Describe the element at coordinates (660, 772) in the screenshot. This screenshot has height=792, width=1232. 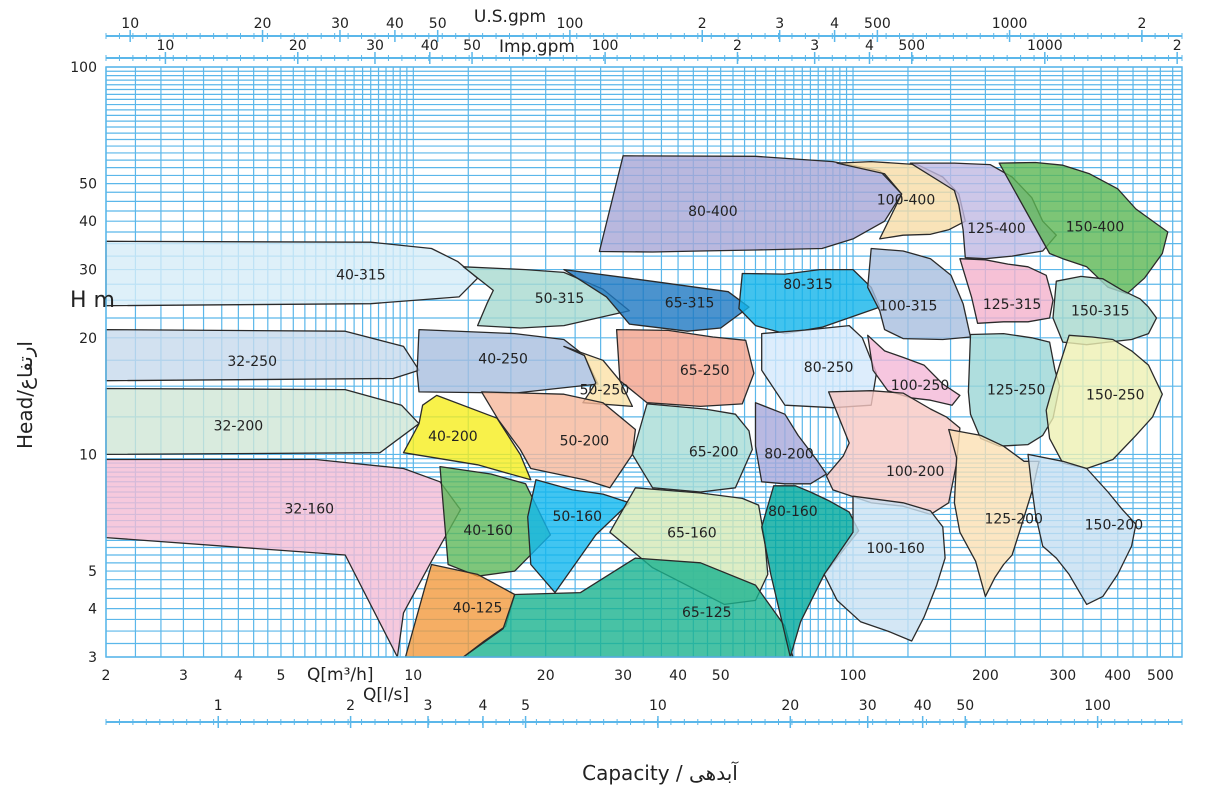
I see `x-axis-title: Capacity / آبدهی` at that location.